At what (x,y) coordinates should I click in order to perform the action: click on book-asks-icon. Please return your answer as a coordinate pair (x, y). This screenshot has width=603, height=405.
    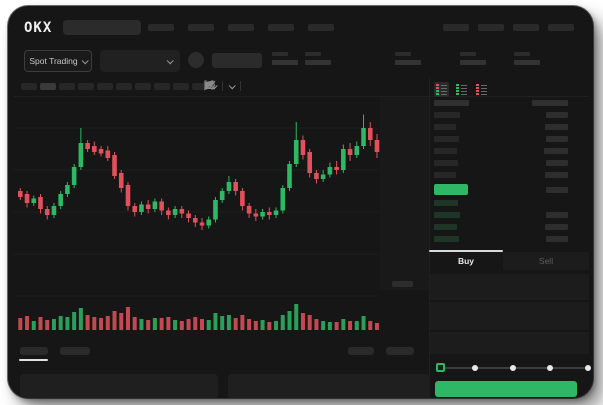
    Looking at the image, I should click on (481, 89).